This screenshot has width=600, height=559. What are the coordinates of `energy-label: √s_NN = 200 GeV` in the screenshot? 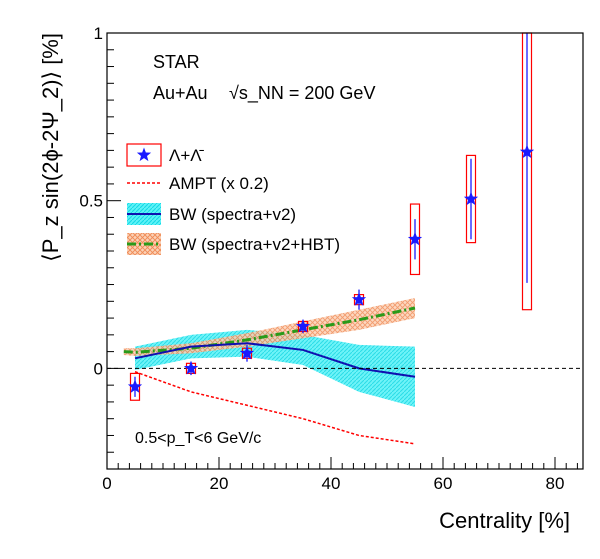 It's located at (302, 93).